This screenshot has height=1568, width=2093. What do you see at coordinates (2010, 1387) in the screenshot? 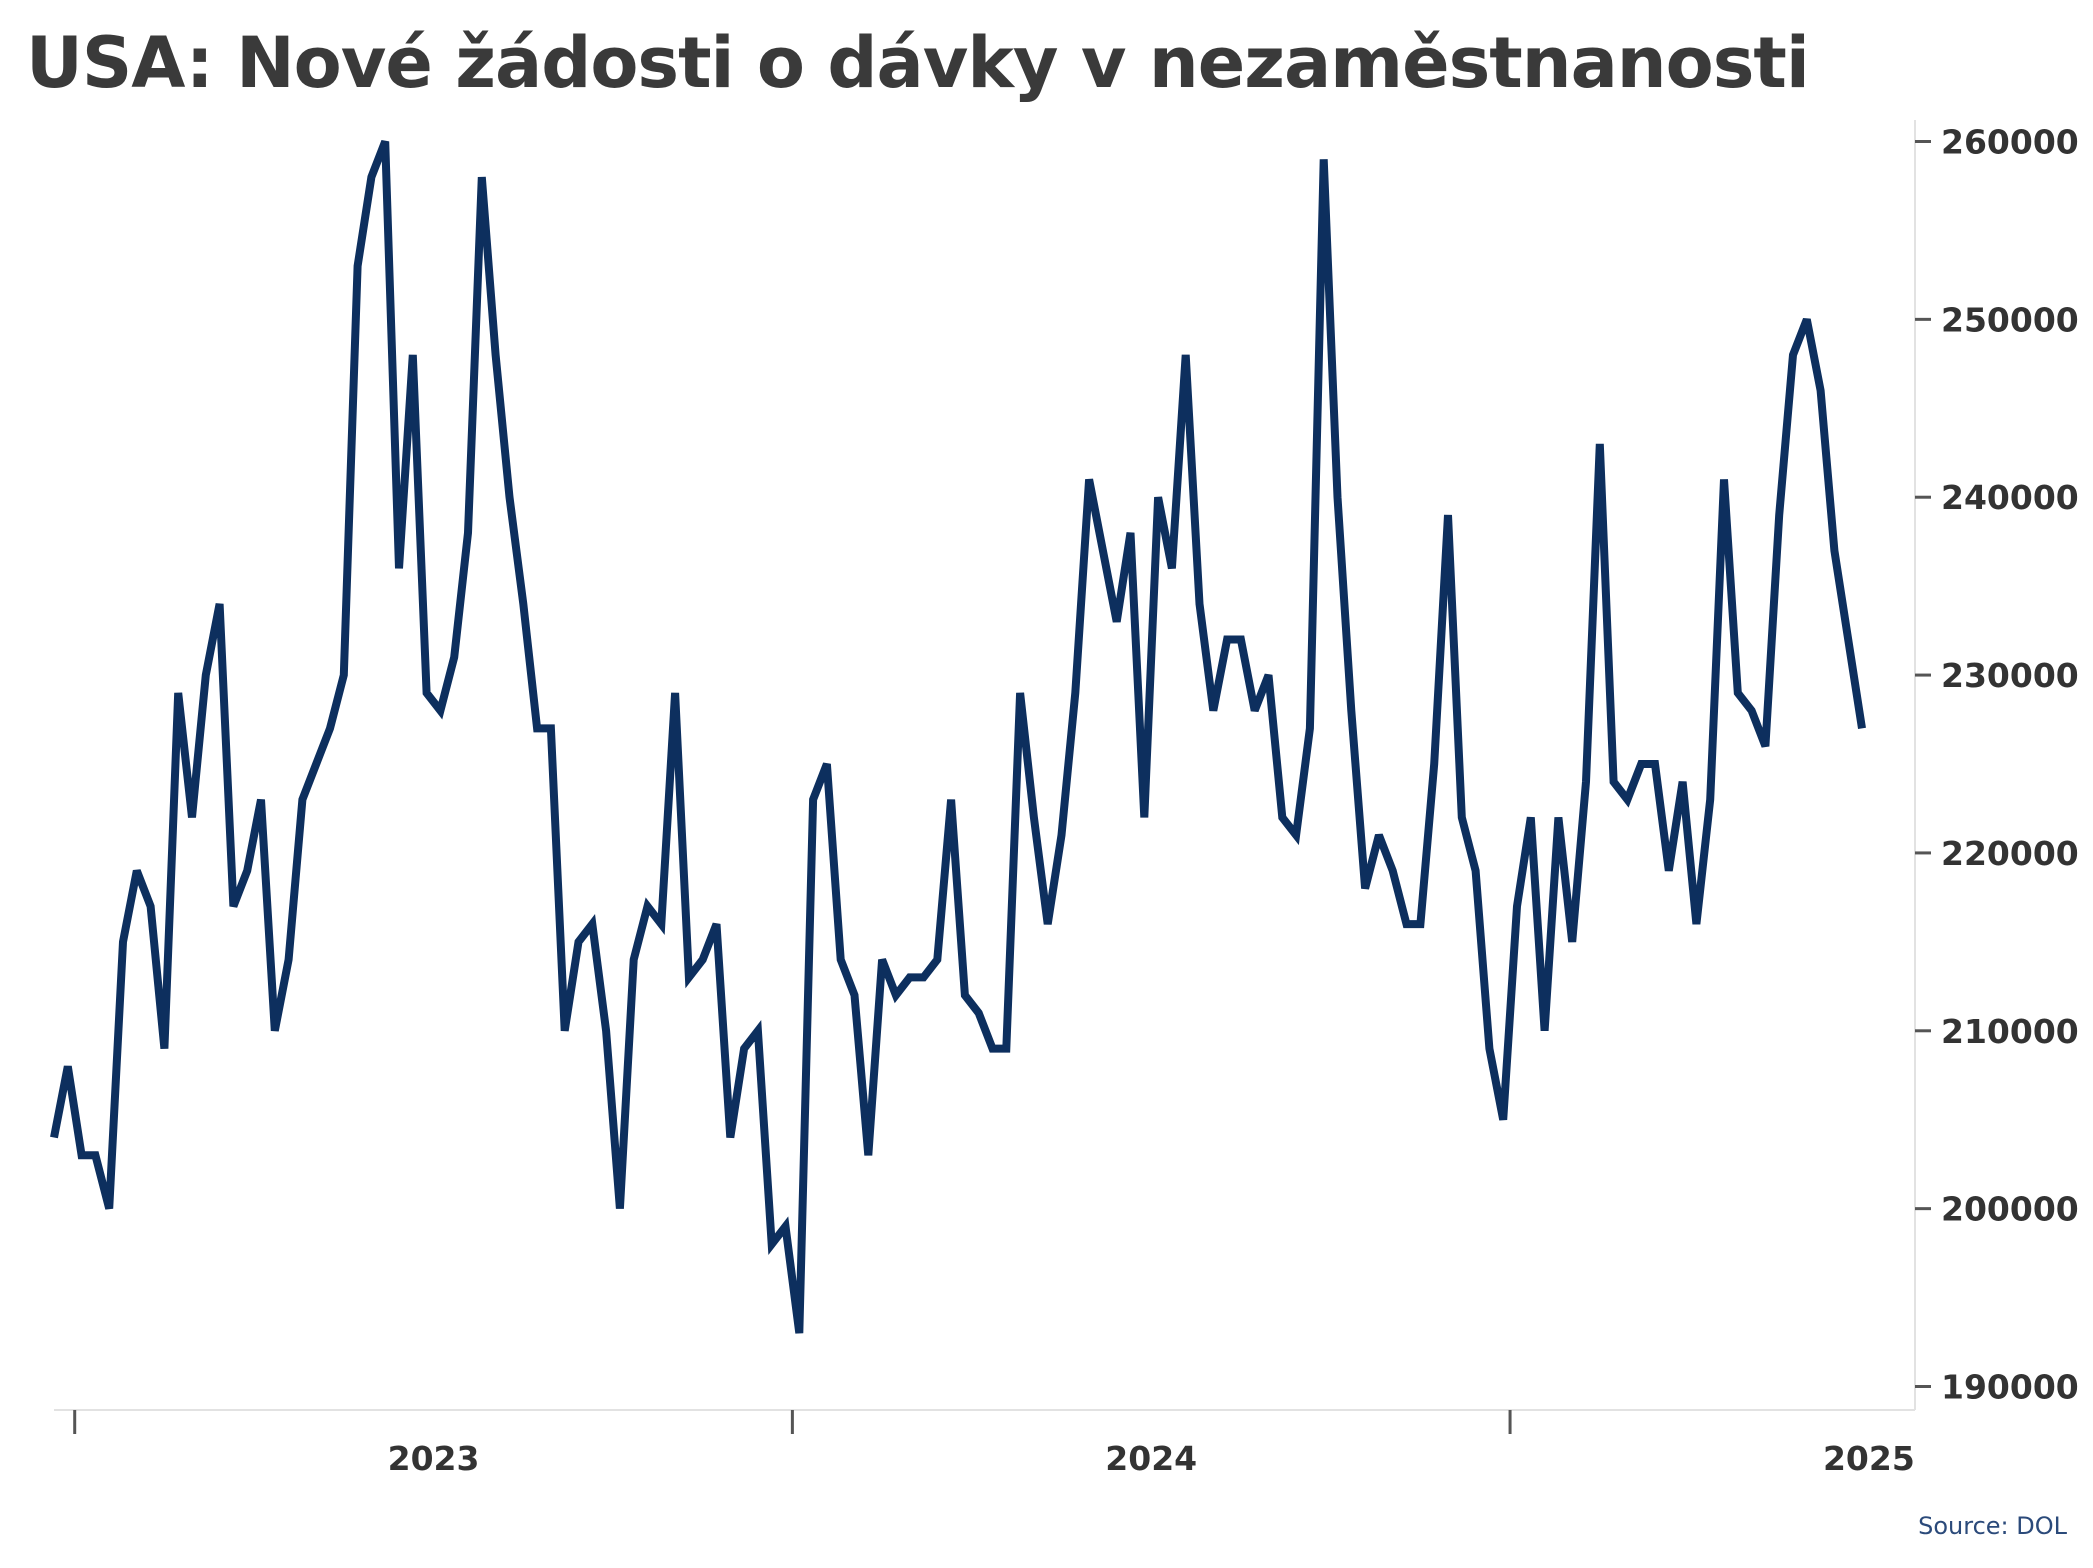
I see `y-tick-label: 190000` at bounding box center [2010, 1387].